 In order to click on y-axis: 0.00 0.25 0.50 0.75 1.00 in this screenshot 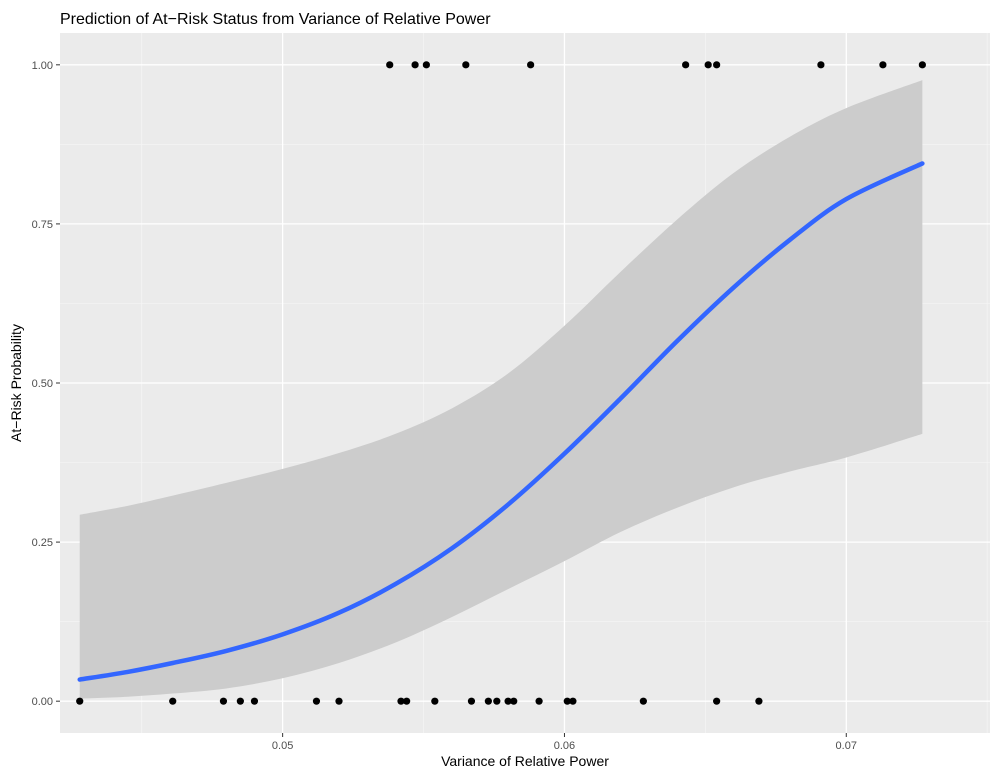, I will do `click(46, 384)`.